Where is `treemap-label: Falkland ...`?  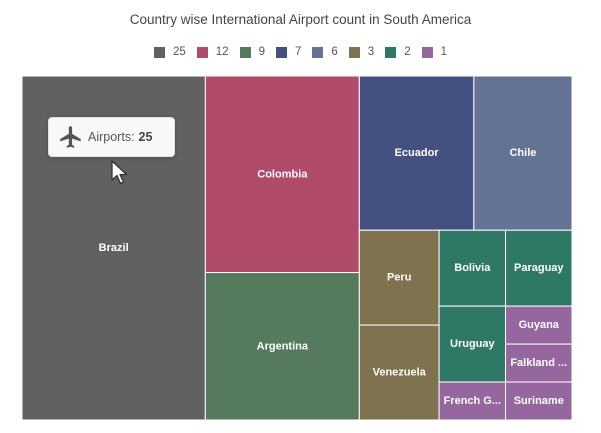
treemap-label: Falkland ... is located at coordinates (538, 363).